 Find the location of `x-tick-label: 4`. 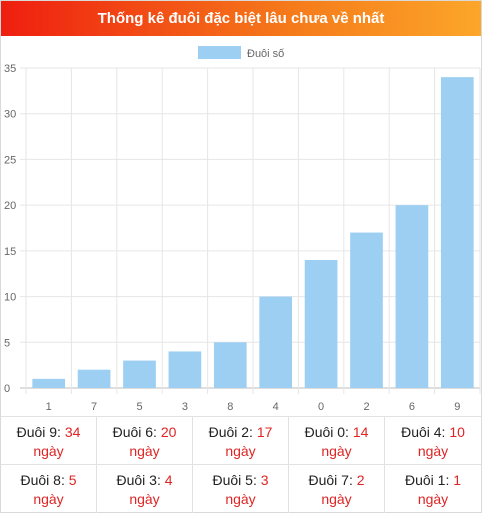

x-tick-label: 4 is located at coordinates (276, 407).